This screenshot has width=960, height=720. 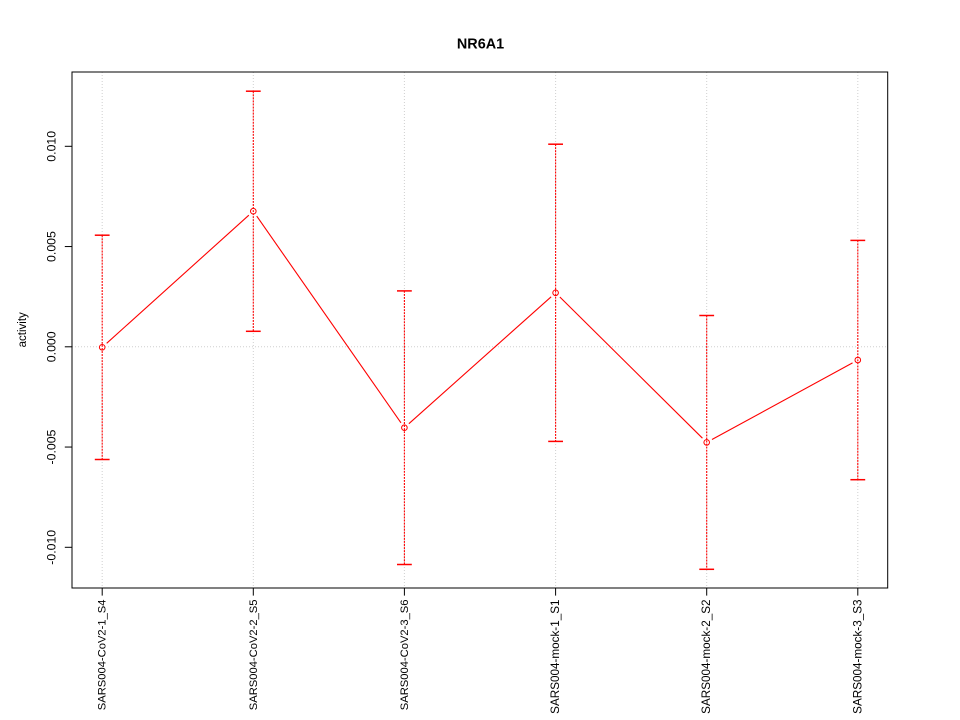 I want to click on svg-text: NR6A1, so click(x=480, y=44).